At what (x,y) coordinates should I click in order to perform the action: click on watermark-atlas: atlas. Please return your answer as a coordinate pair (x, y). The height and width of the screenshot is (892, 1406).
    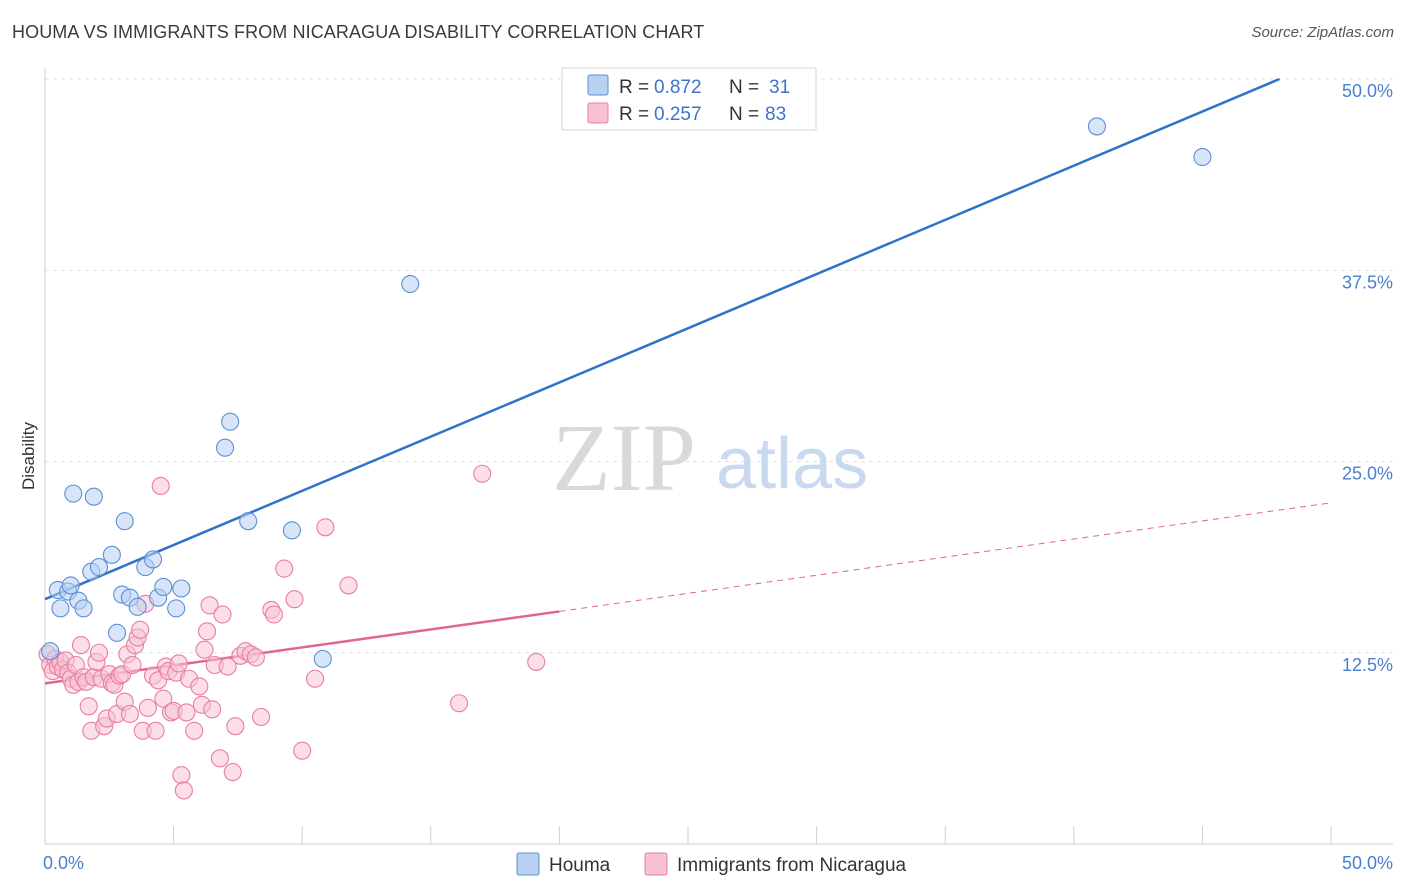
    Looking at the image, I should click on (792, 464).